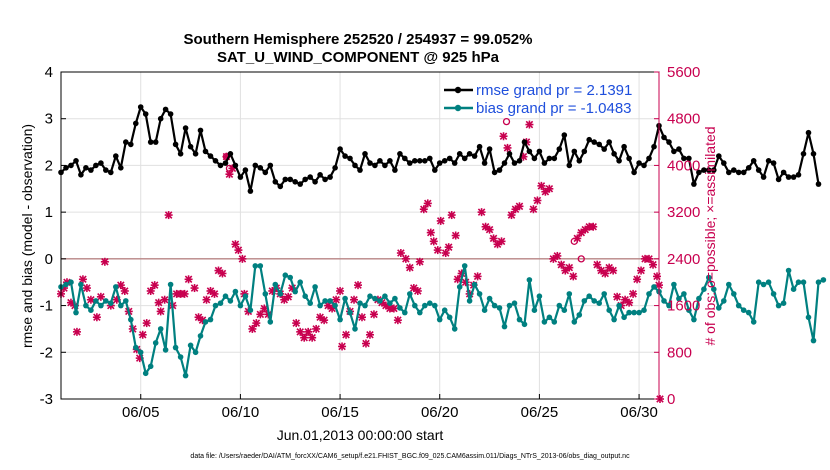  What do you see at coordinates (581, 259) in the screenshot?
I see `obs-possible-marker` at bounding box center [581, 259].